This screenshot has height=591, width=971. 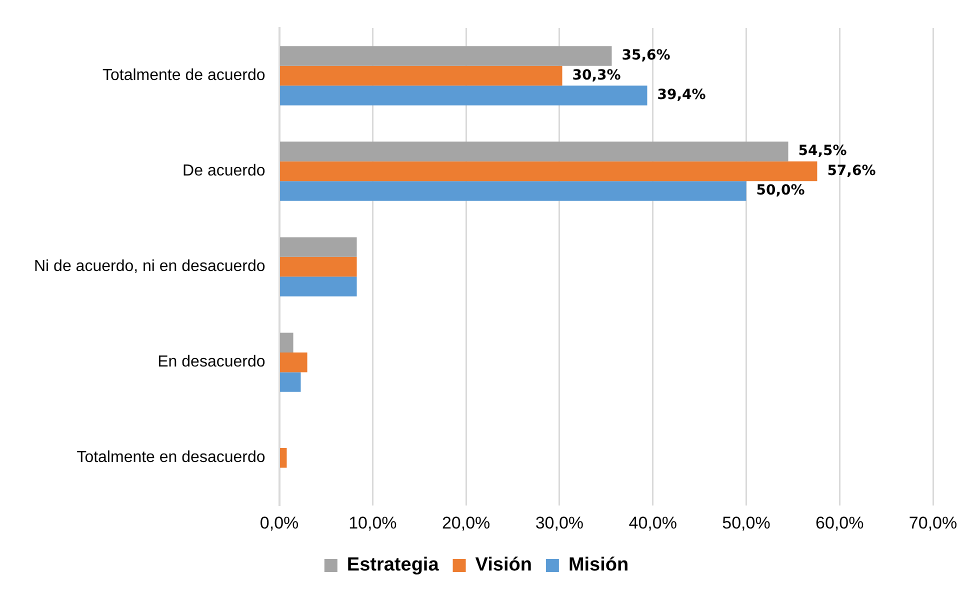 I want to click on x-tick-label: 20,0%, so click(x=466, y=522).